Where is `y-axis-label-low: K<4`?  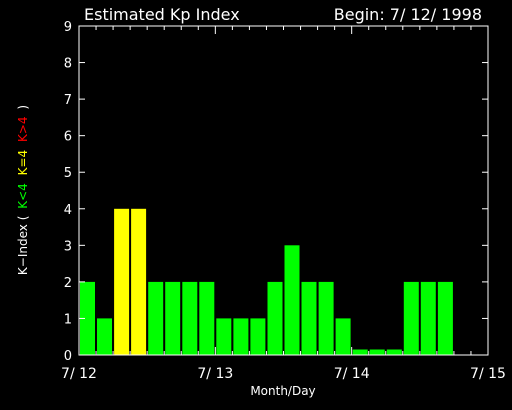 y-axis-label-low: K<4 is located at coordinates (23, 196).